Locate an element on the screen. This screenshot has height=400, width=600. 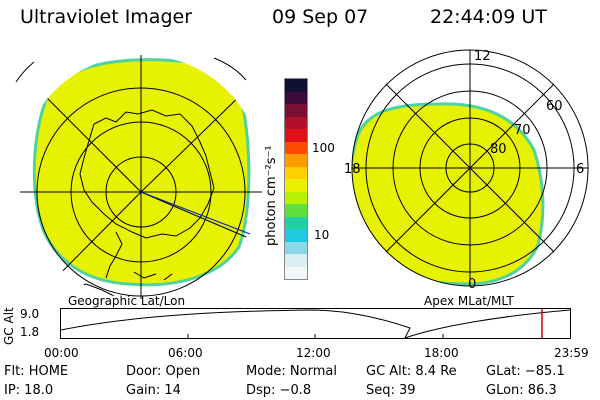
altitude-curve is located at coordinates (315, 324).